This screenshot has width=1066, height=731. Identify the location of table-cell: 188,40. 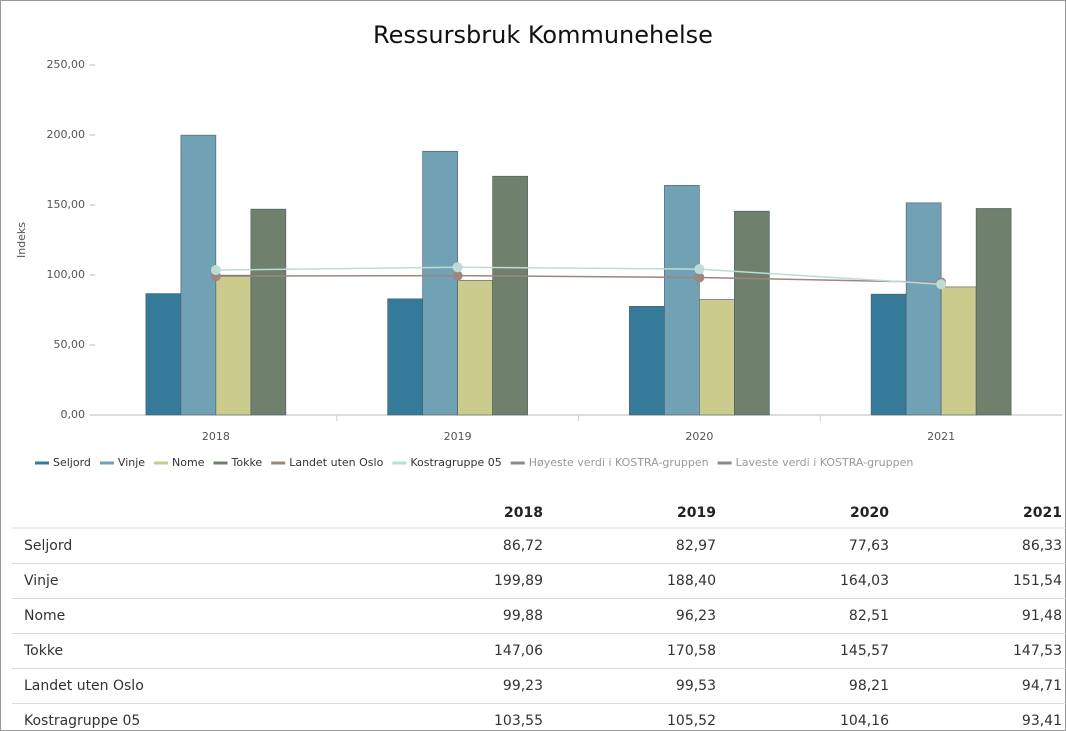
(691, 581).